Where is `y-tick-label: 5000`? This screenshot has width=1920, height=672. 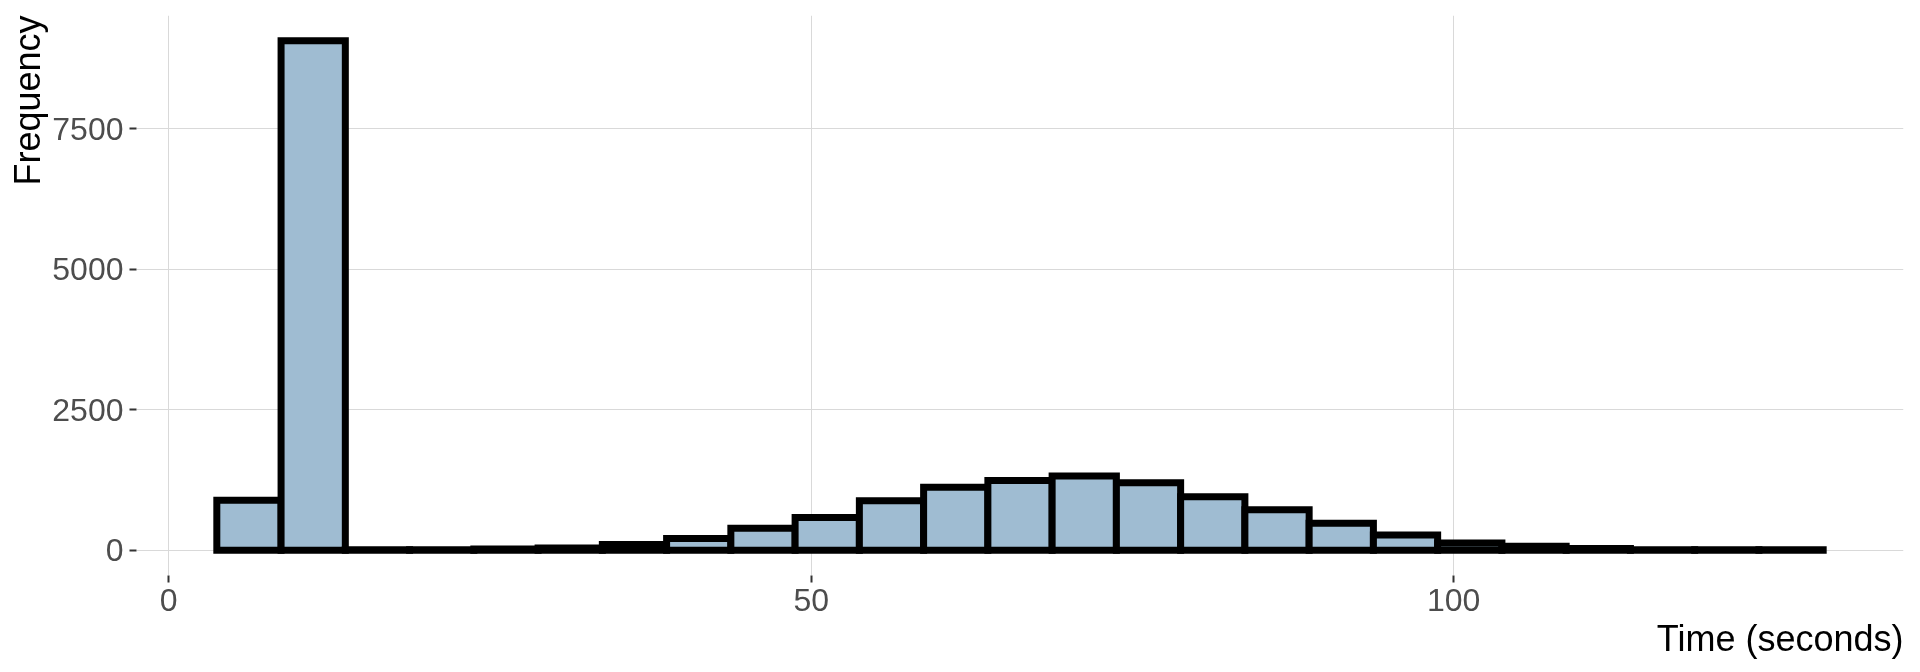 y-tick-label: 5000 is located at coordinates (88, 269).